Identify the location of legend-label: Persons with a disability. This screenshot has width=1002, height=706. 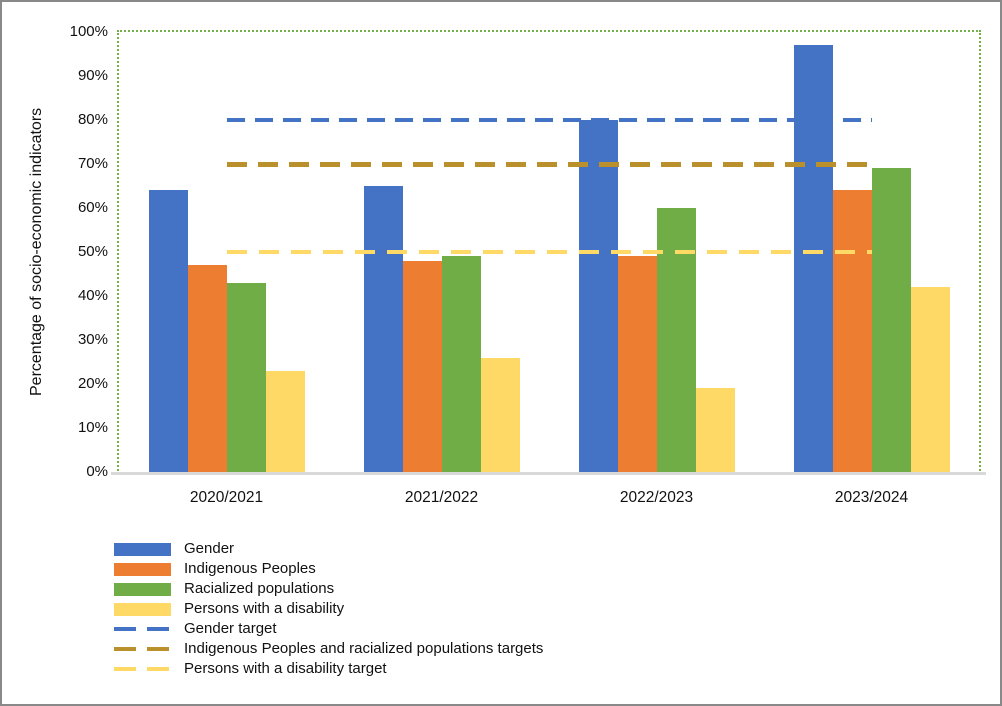
(264, 608).